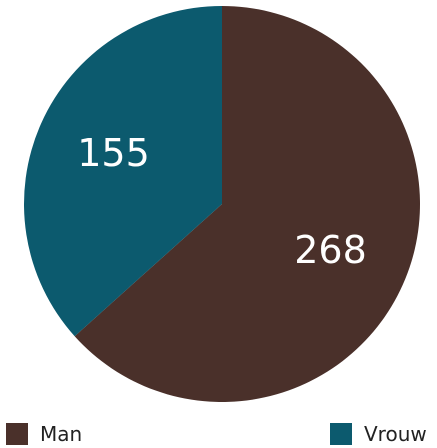 This screenshot has width=437, height=448. I want to click on data-label-vrouw: 155, so click(113, 153).